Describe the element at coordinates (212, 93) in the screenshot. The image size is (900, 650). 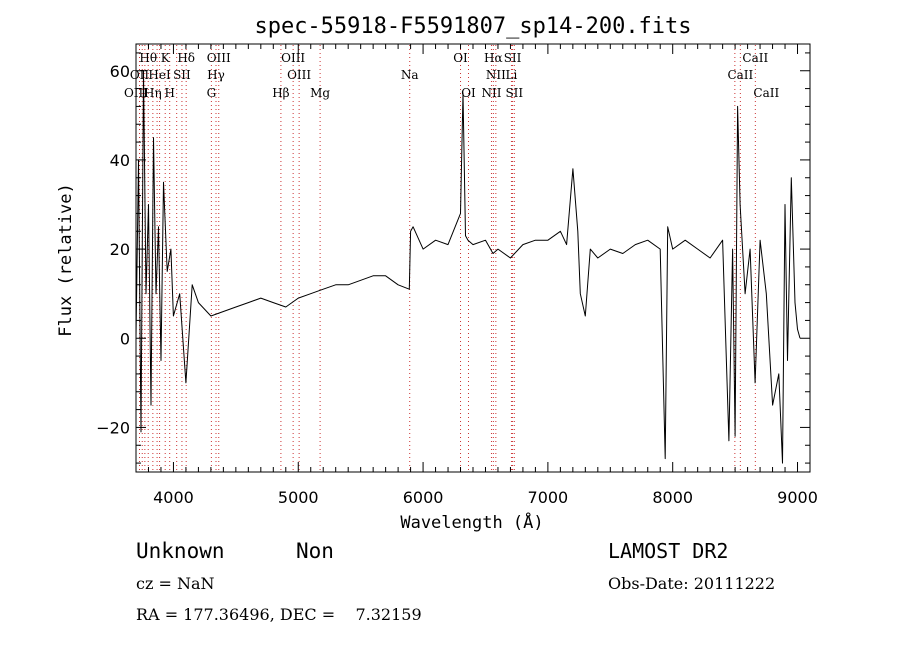
I see `line-label-21: G` at that location.